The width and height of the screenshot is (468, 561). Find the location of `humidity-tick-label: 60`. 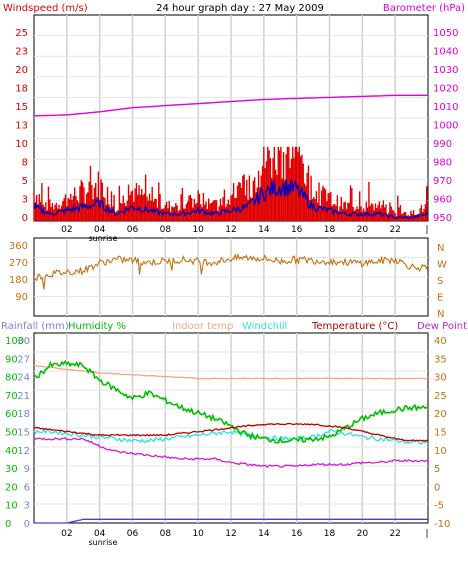

humidity-tick-label: 60 is located at coordinates (11, 414).